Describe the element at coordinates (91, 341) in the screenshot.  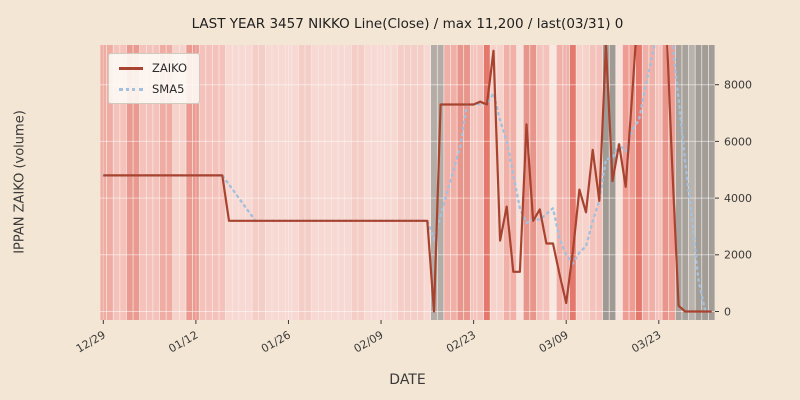
I see `x-tick-label: 12/29` at that location.